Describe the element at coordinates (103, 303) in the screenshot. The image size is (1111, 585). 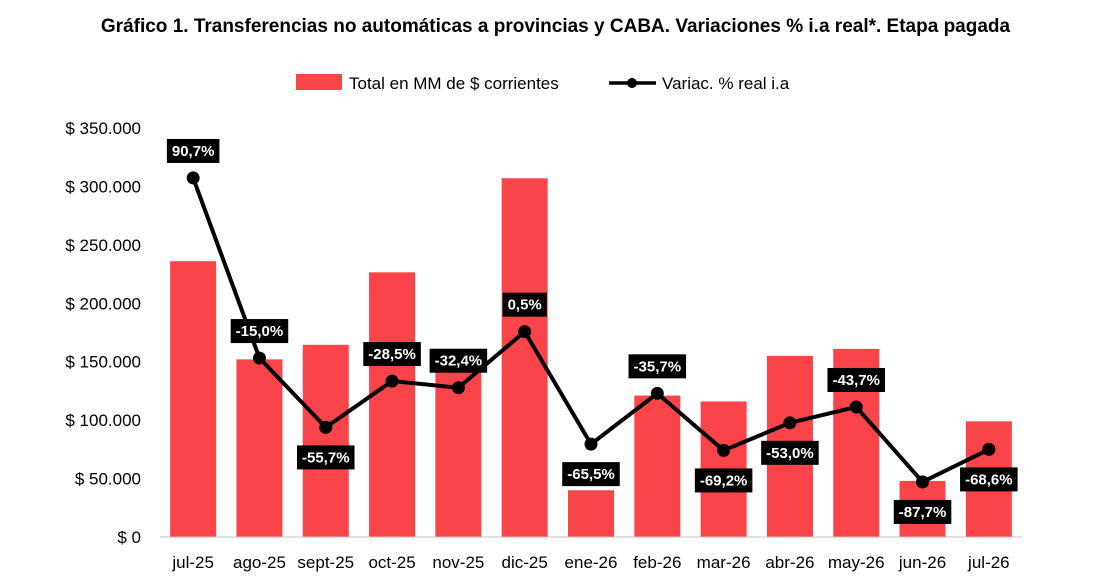
I see `y-tick-label: $ 200.000` at that location.